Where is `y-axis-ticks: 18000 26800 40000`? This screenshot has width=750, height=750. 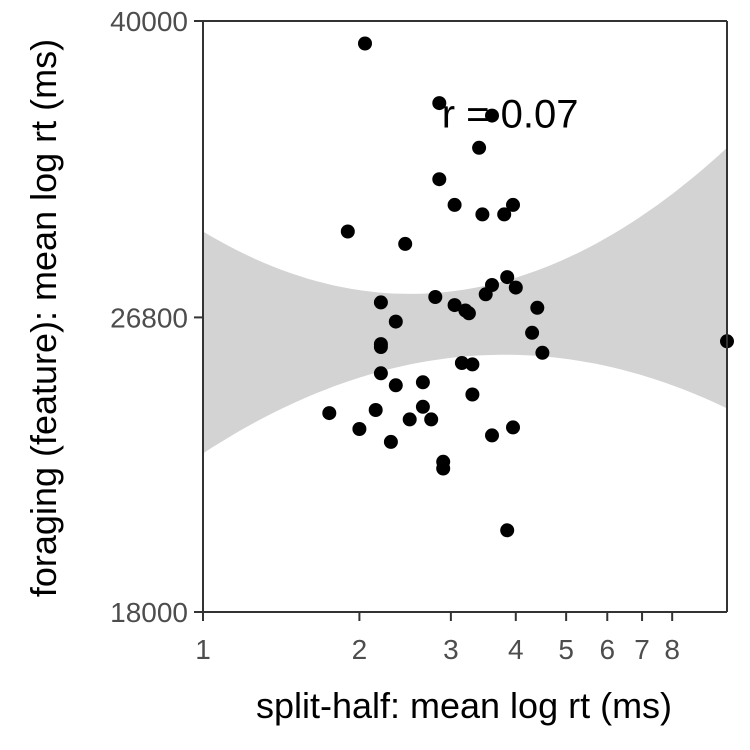
y-axis-ticks: 18000 26800 40000 is located at coordinates (156, 317).